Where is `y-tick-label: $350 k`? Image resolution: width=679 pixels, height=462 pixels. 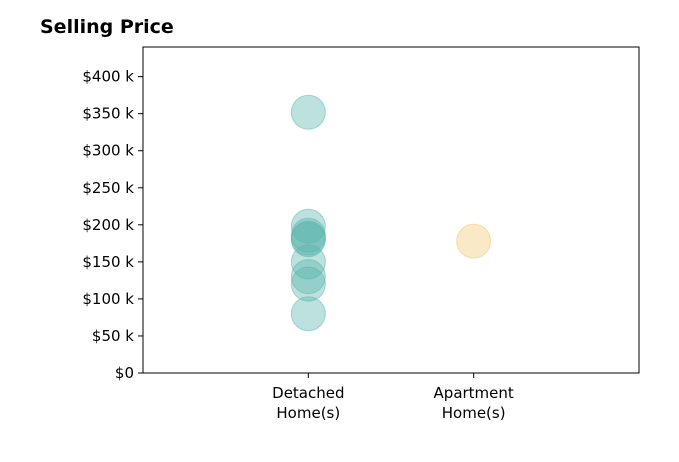 y-tick-label: $350 k is located at coordinates (108, 114).